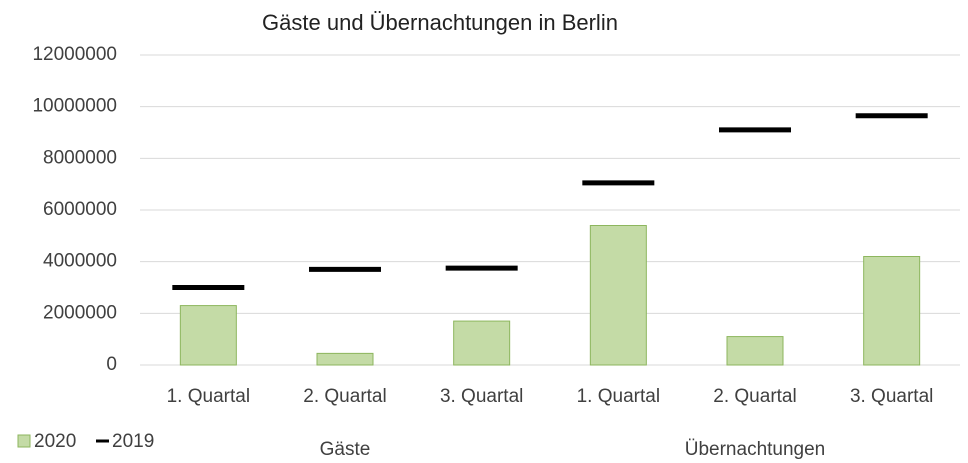  What do you see at coordinates (111, 364) in the screenshot?
I see `y-tick-label: 0` at bounding box center [111, 364].